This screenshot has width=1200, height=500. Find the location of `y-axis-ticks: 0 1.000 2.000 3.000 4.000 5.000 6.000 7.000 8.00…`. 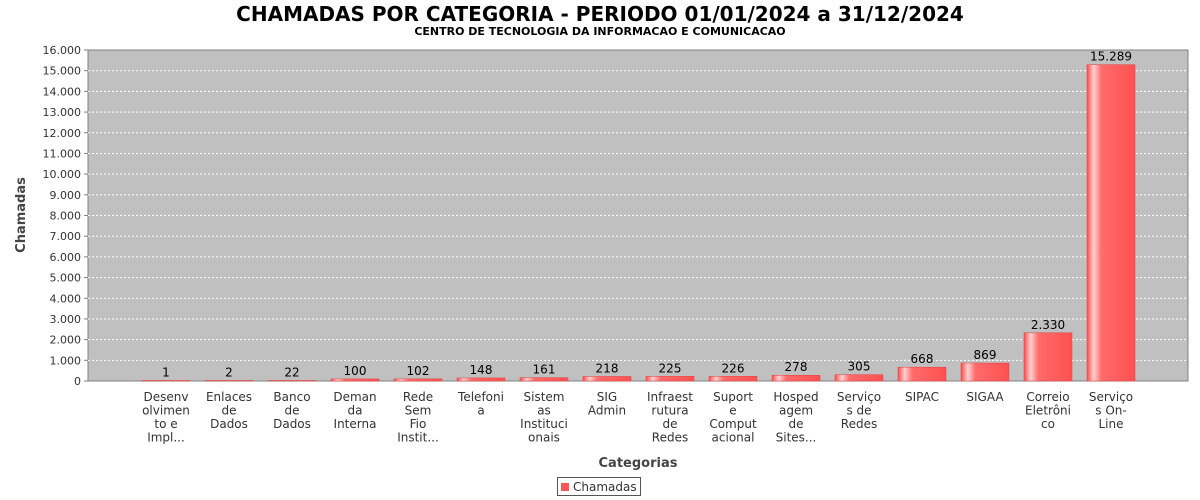

y-axis-ticks: 0 1.000 2.000 3.000 4.000 5.000 6.000 7.000 8.00… is located at coordinates (65, 216).